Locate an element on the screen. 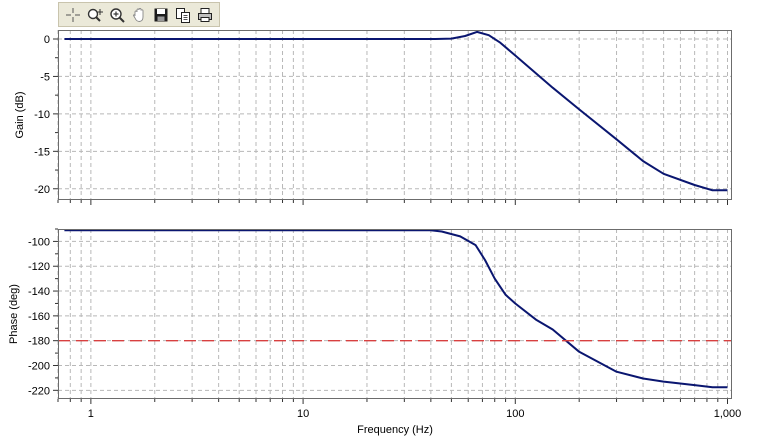  pan-button is located at coordinates (139, 15).